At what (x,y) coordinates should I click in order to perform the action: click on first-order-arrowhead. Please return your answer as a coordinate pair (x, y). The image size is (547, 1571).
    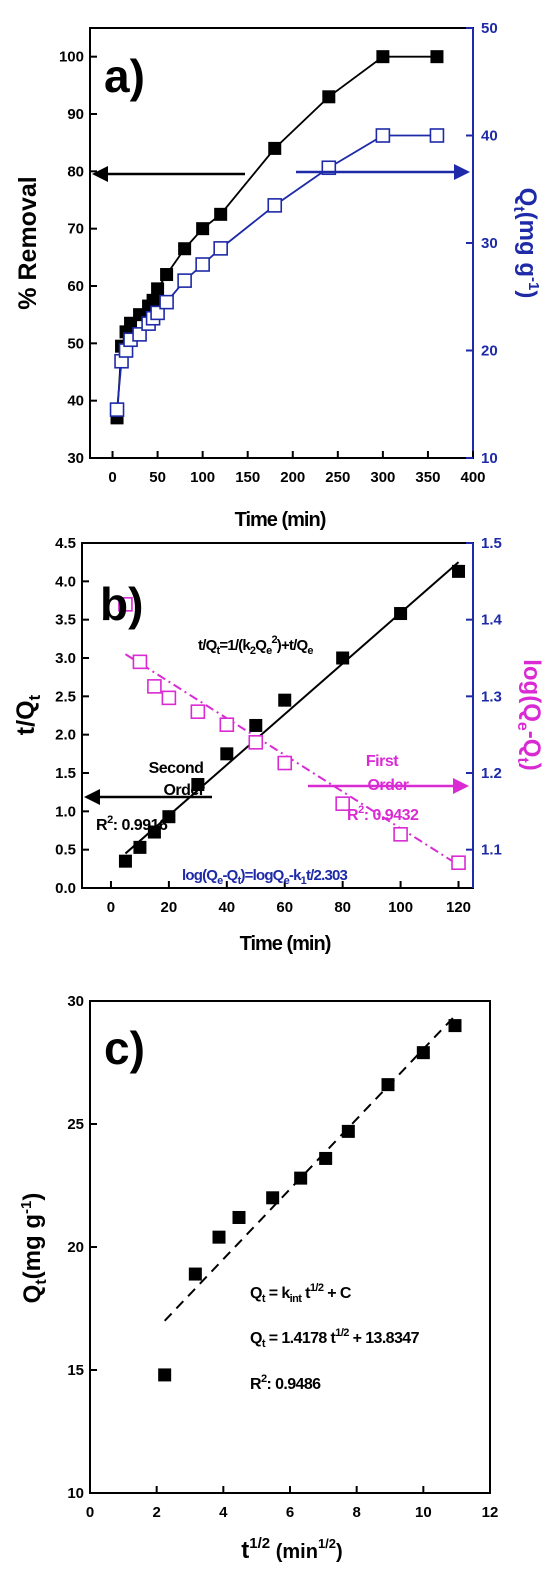
    Looking at the image, I should click on (461, 786).